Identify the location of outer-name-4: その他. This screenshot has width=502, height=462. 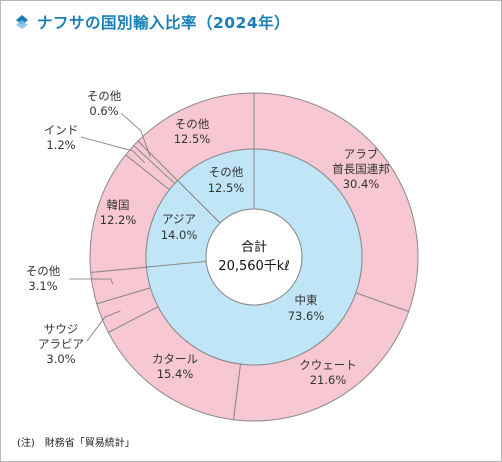
(43, 271).